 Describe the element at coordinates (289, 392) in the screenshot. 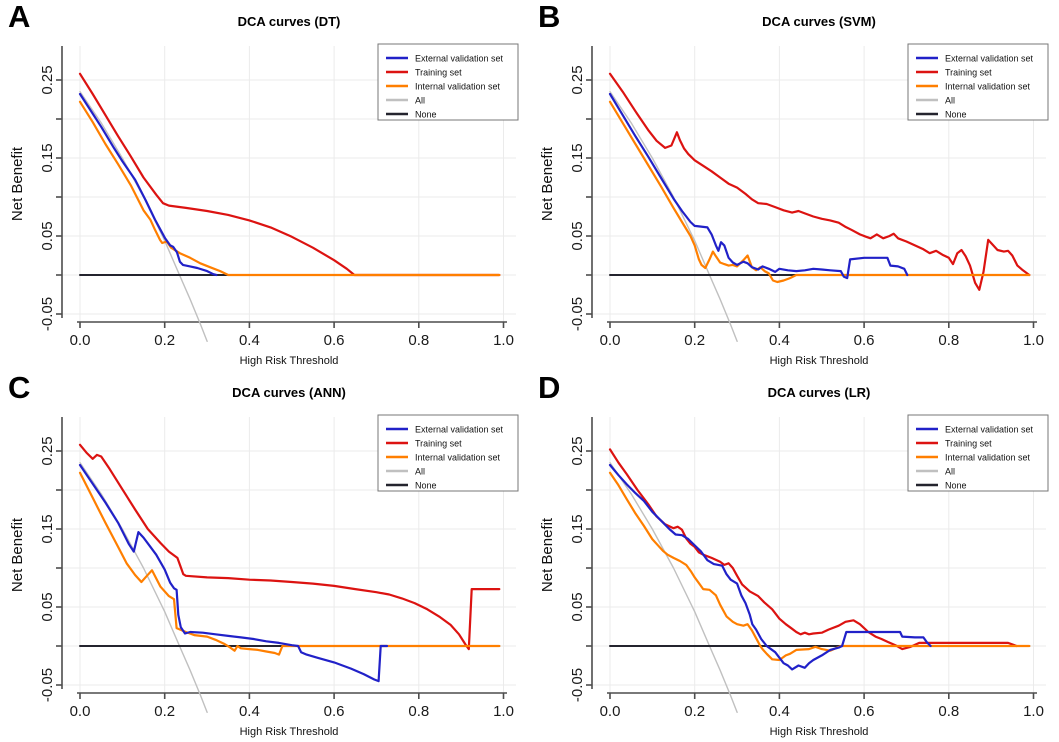

I see `svg-text: DCA curves (ANN)` at that location.